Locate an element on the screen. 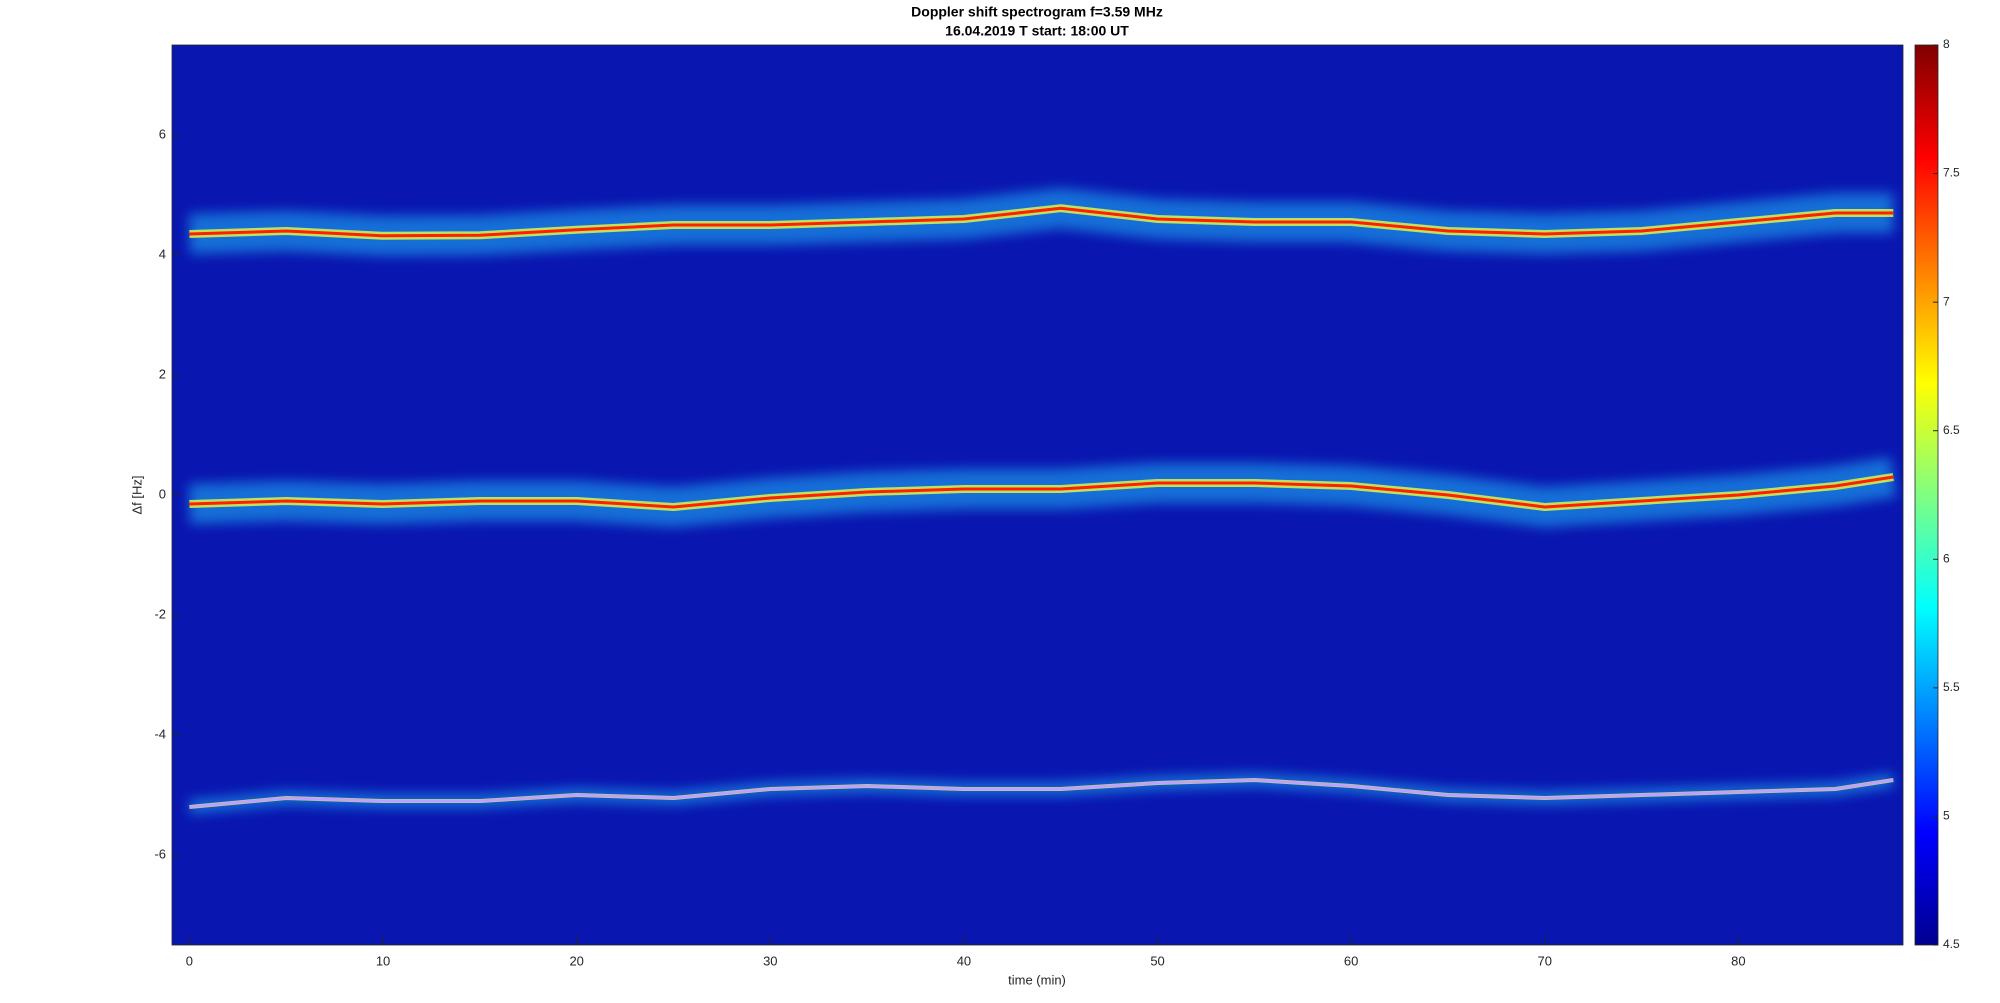 This screenshot has height=1003, width=2000. colorbar-tick-label: 6.5 is located at coordinates (1951, 430).